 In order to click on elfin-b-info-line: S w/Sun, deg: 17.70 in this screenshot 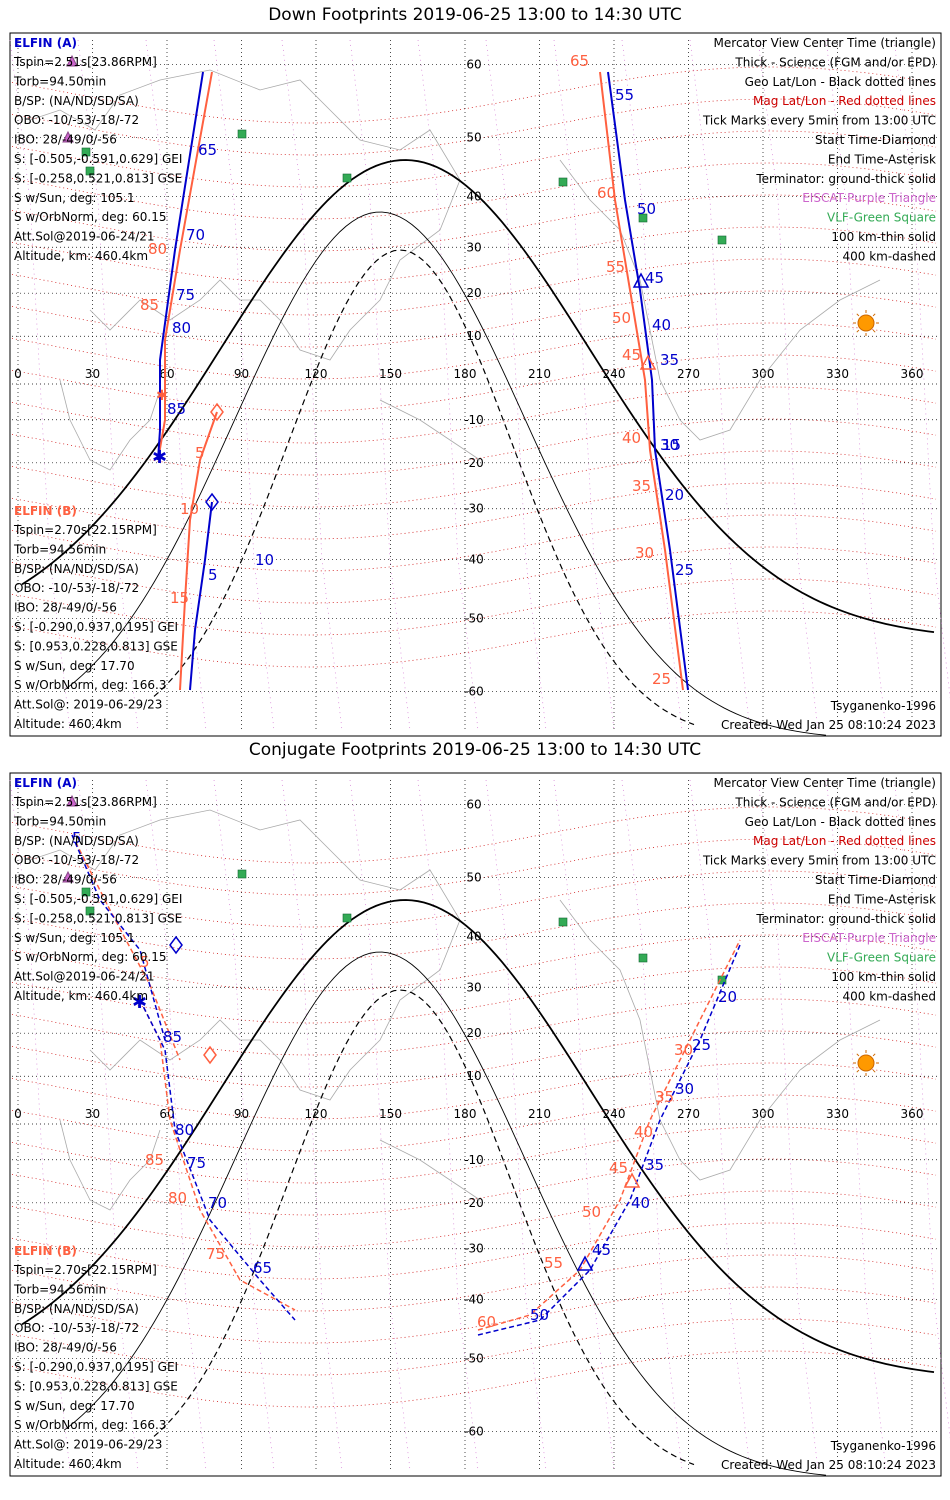, I will do `click(74, 1406)`.